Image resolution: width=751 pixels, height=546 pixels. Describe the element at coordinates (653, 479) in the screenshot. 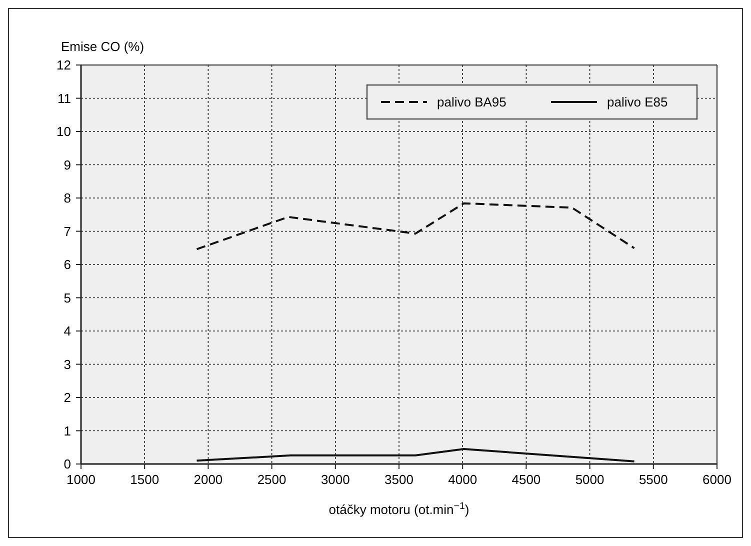

I see `x-tick-label: 5500` at that location.